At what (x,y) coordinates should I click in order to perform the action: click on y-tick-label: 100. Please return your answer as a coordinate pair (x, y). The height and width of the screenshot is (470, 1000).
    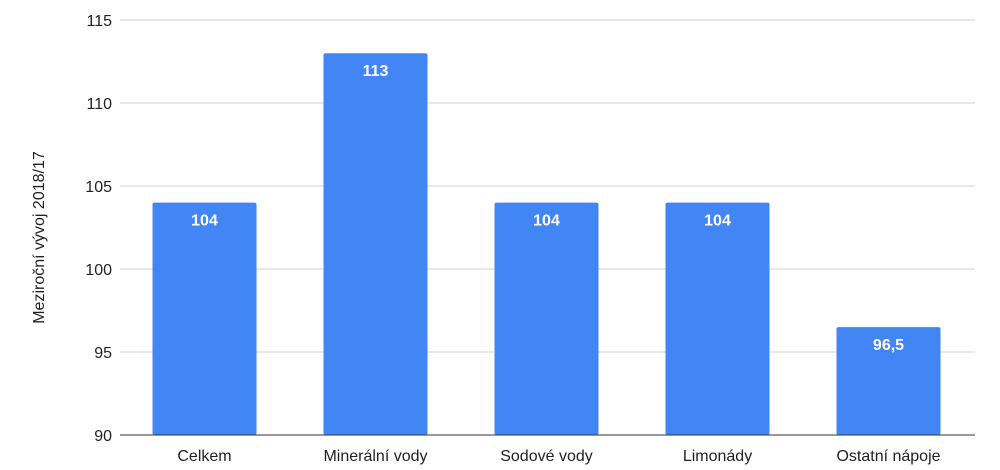
    Looking at the image, I should click on (98, 270).